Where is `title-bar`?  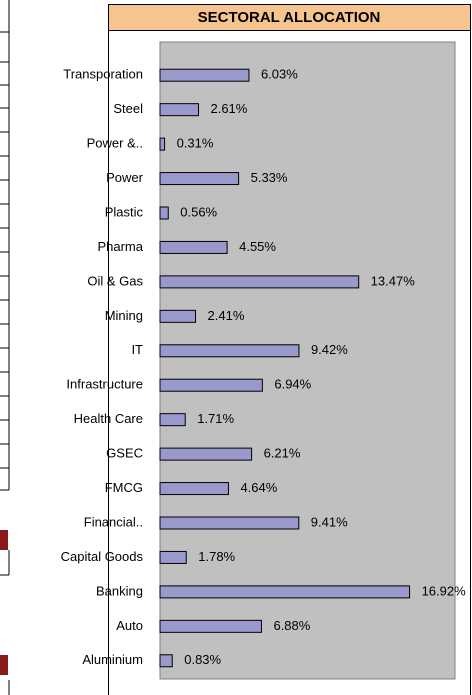 title-bar is located at coordinates (289, 17).